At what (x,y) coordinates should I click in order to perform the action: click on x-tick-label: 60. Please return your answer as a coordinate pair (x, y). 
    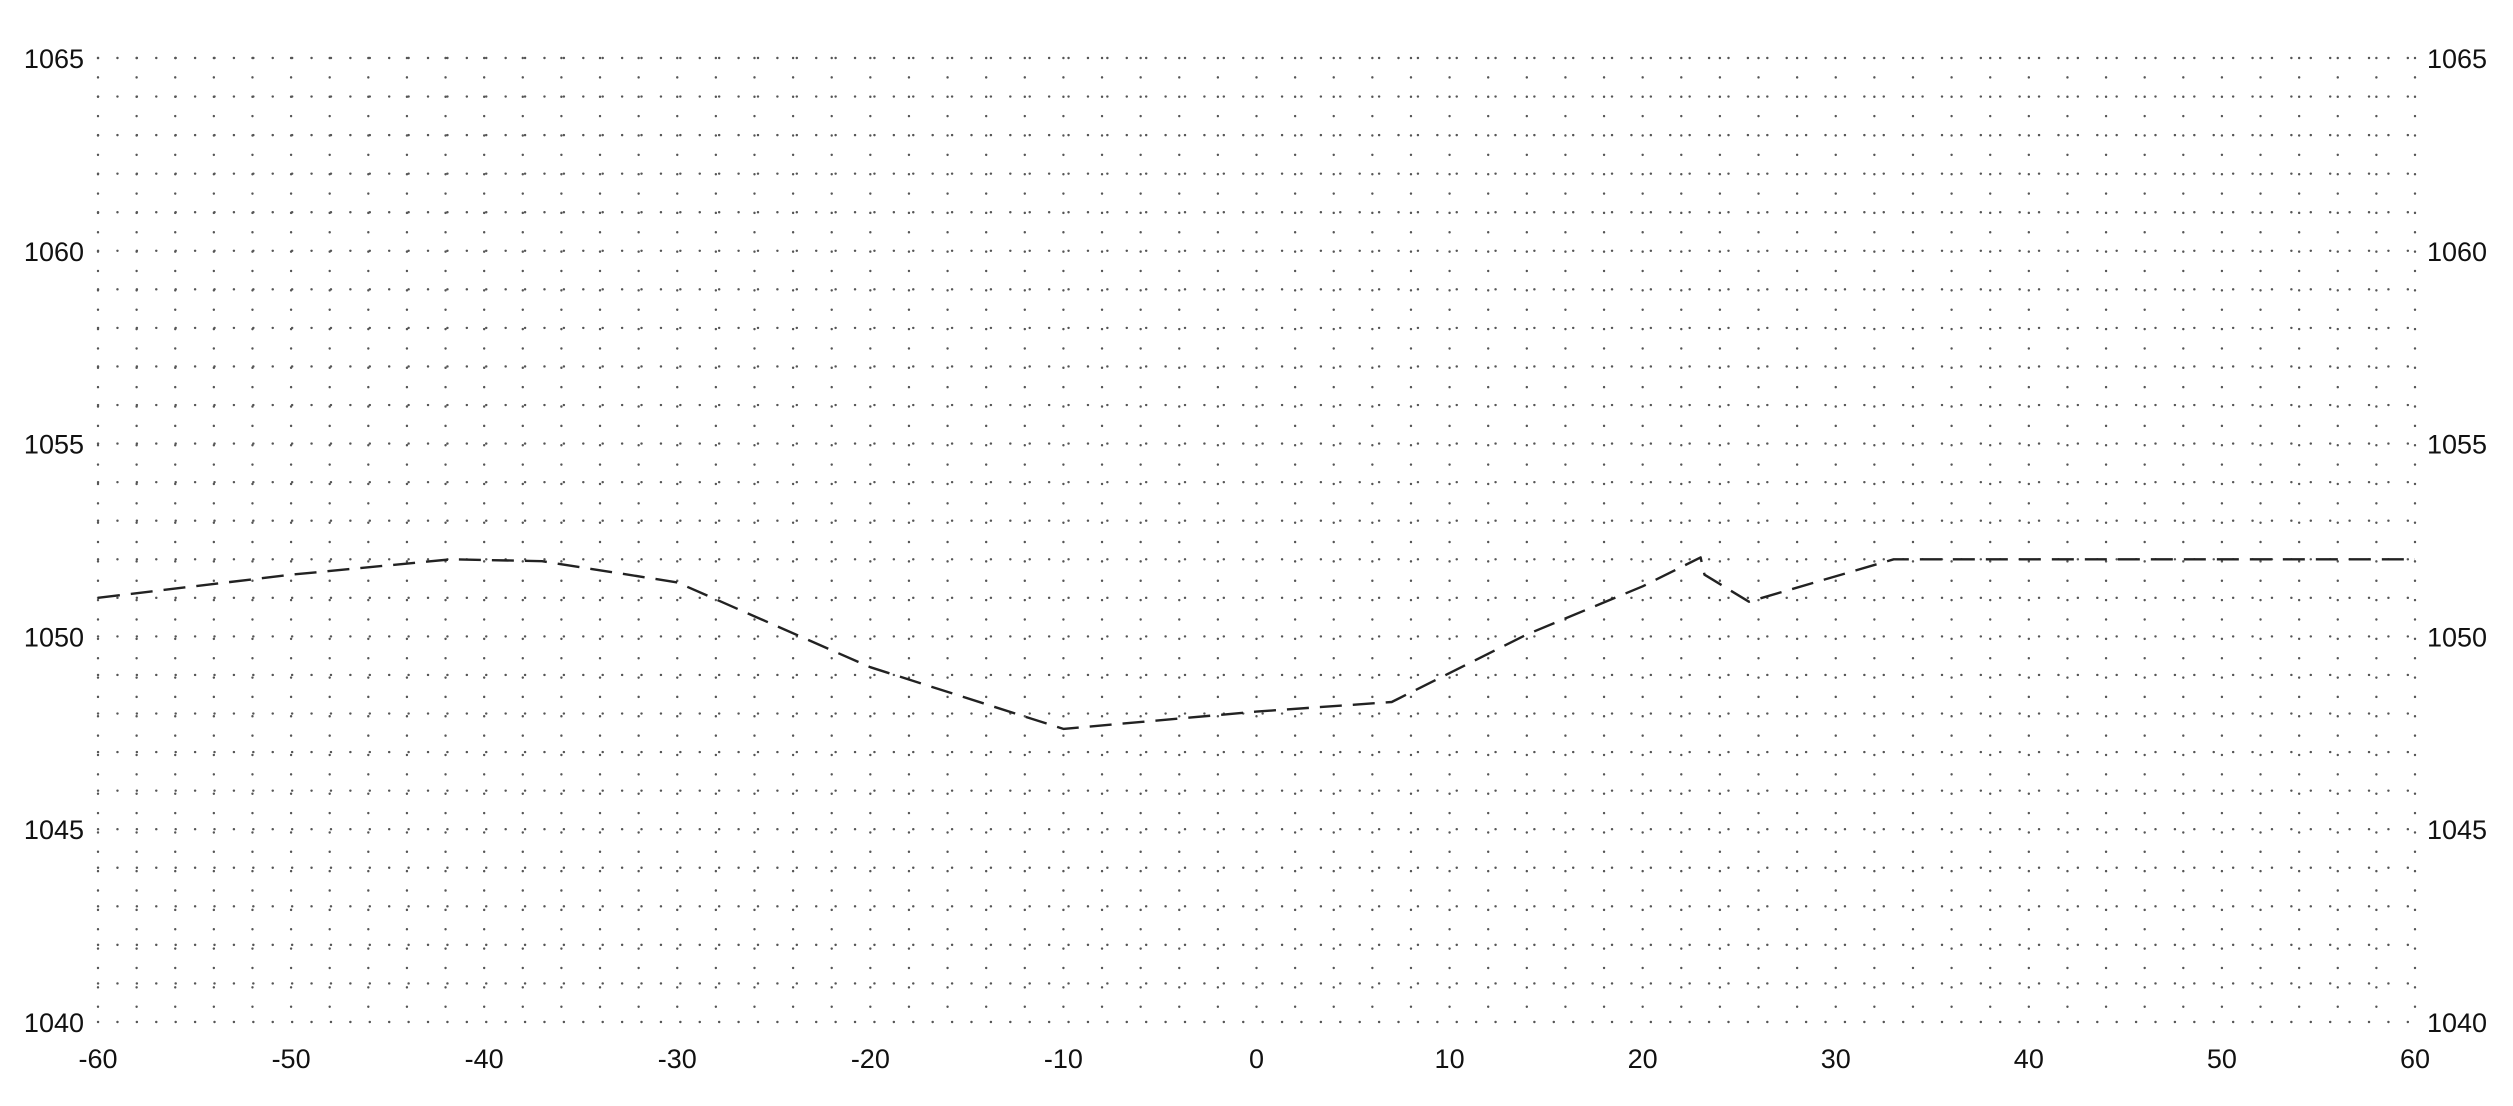
    Looking at the image, I should click on (2415, 1059).